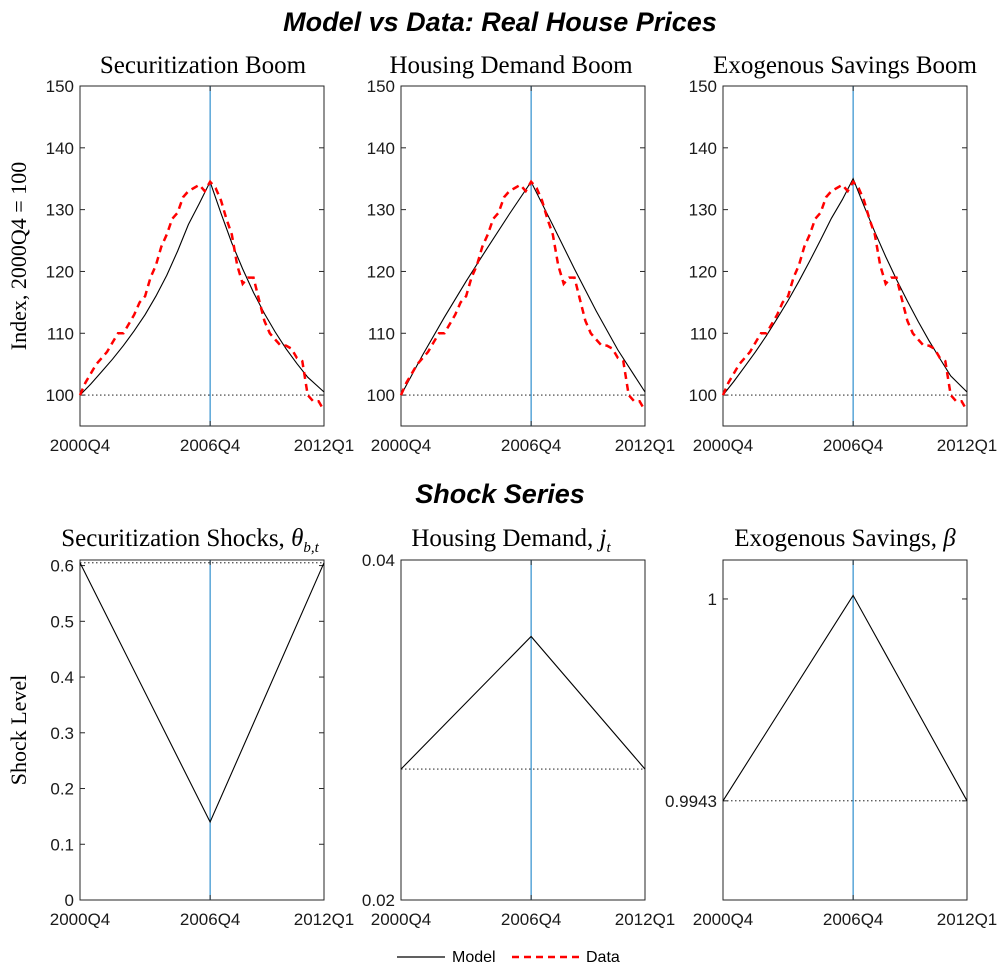 The image size is (1003, 965). Describe the element at coordinates (62, 566) in the screenshot. I see `y-tick-label: 0.6` at that location.